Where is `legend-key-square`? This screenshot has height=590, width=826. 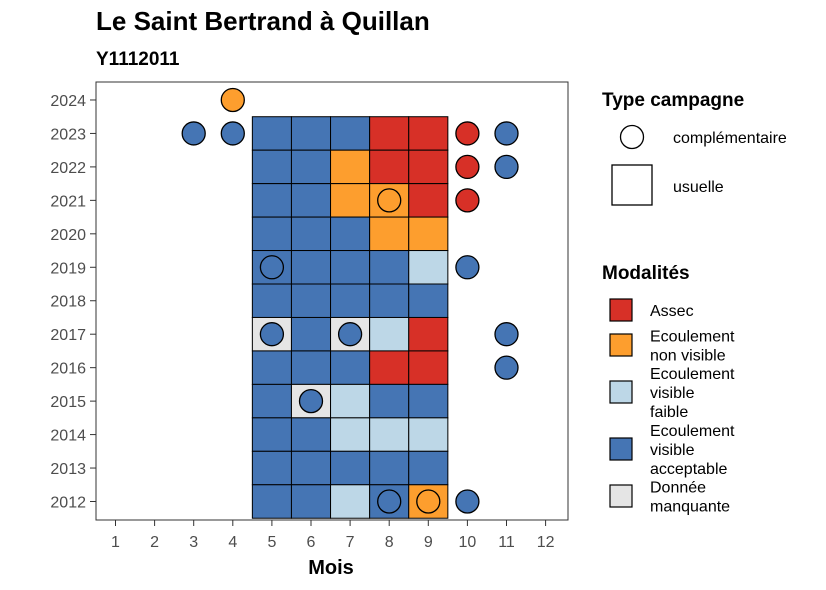 legend-key-square is located at coordinates (632, 185).